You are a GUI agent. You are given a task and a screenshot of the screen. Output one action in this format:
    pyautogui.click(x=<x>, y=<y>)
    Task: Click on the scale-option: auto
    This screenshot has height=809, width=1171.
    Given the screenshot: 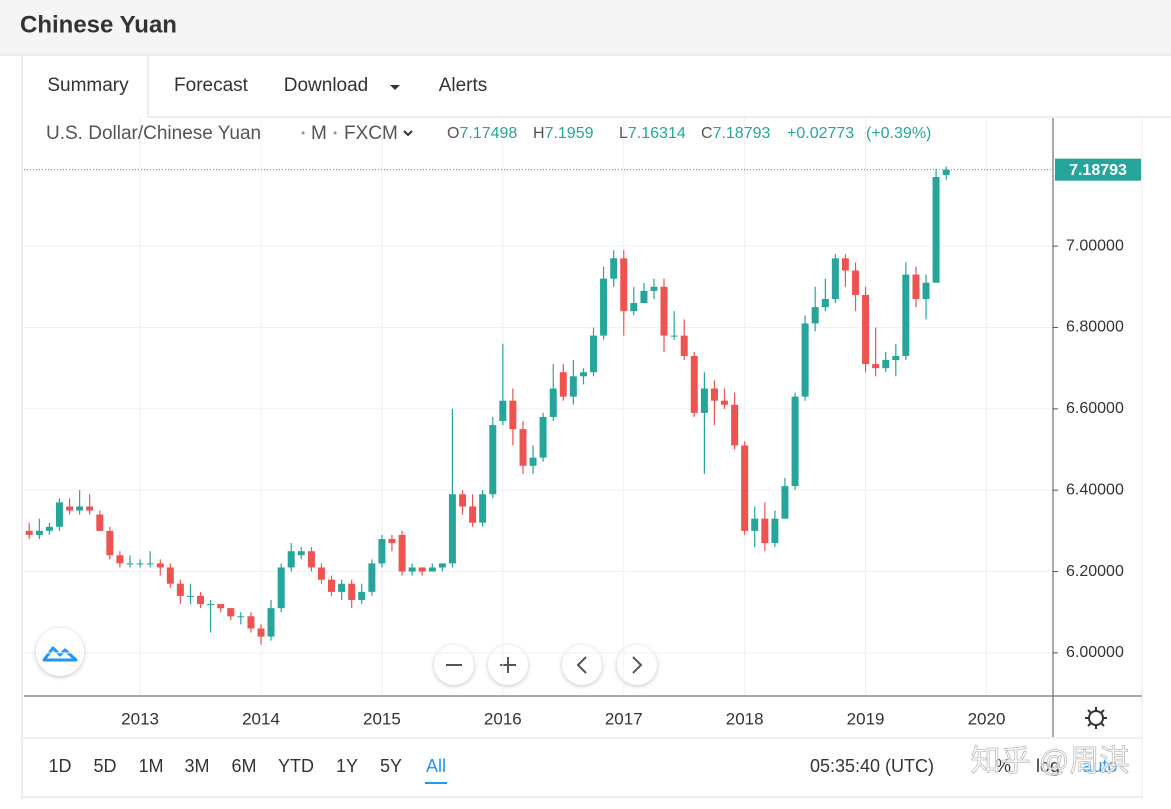 What is the action you would take?
    pyautogui.click(x=1099, y=766)
    